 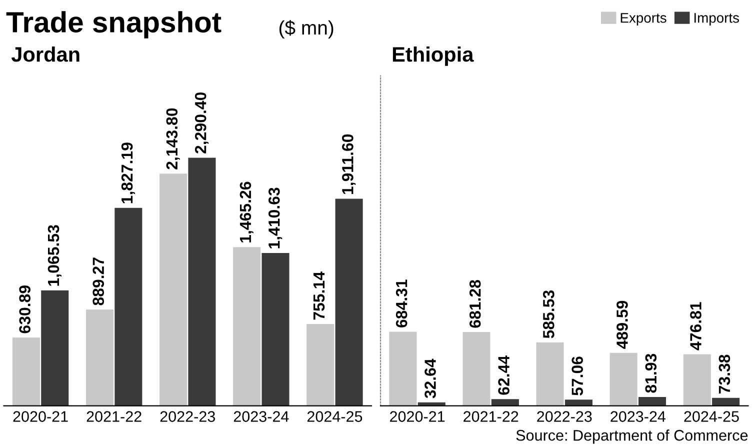 I want to click on data-label: 81.93, so click(x=651, y=373).